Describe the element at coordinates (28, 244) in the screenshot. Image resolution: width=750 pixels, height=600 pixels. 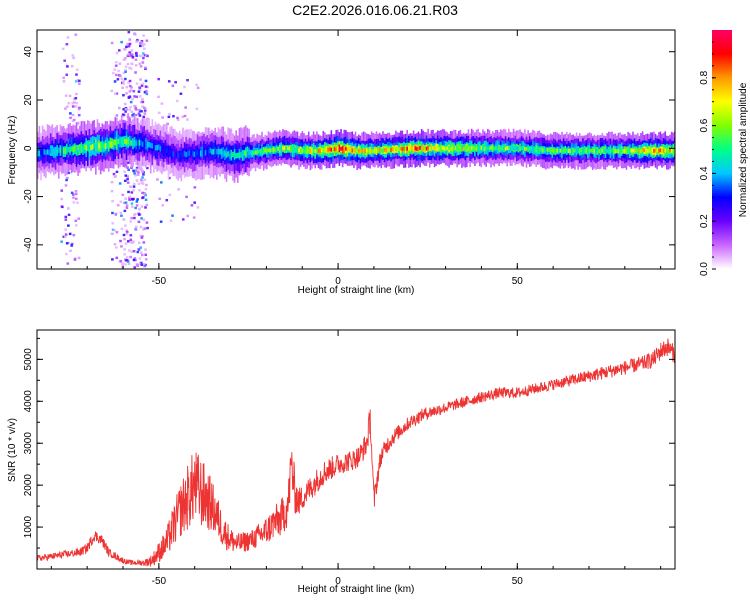
I see `spectrogram-ytick-label: -40` at that location.